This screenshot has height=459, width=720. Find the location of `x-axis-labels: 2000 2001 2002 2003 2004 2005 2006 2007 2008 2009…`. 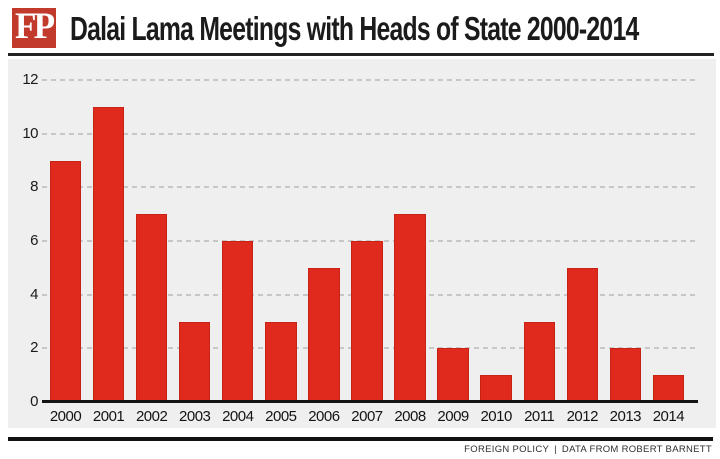

x-axis-labels: 2000 2001 2002 2003 2004 2005 2006 2007 2008 2009… is located at coordinates (367, 416).